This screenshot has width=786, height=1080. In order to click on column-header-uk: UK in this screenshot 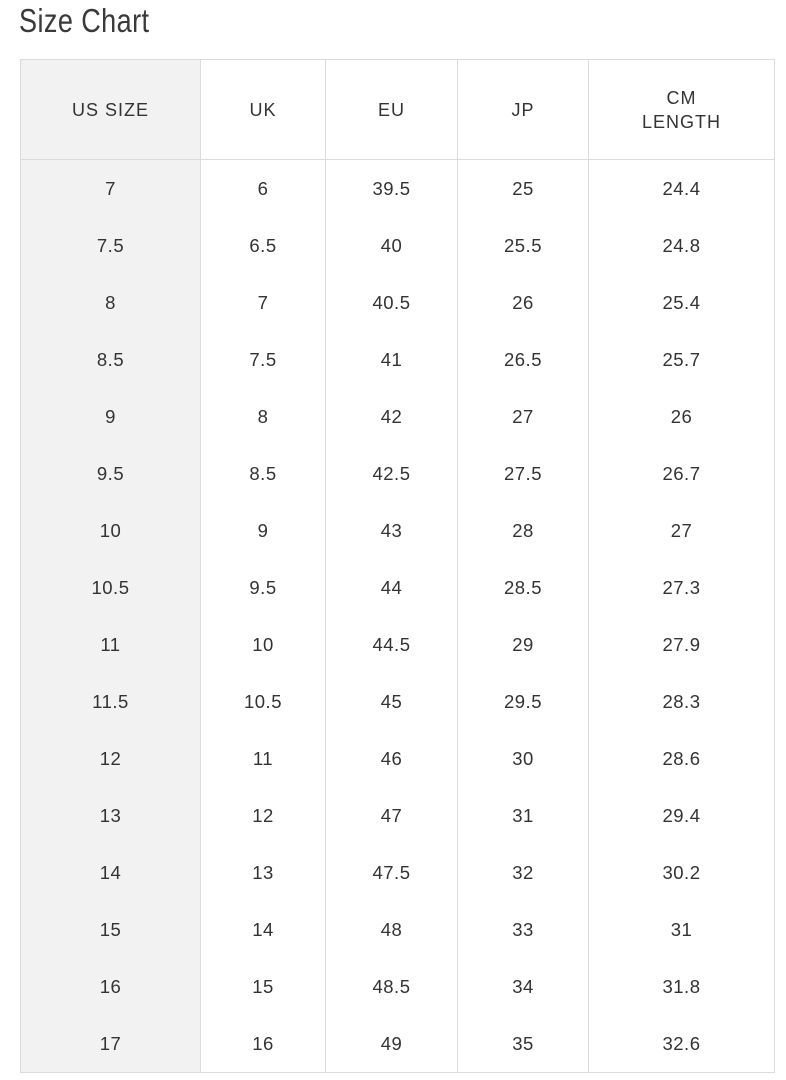, I will do `click(263, 109)`.